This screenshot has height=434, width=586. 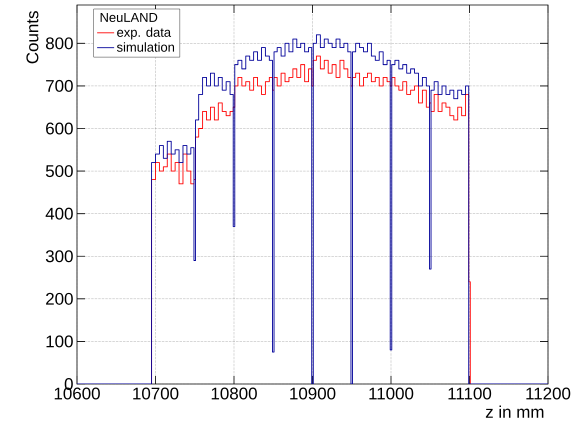 I want to click on x-tick-label: 10700, so click(x=155, y=394).